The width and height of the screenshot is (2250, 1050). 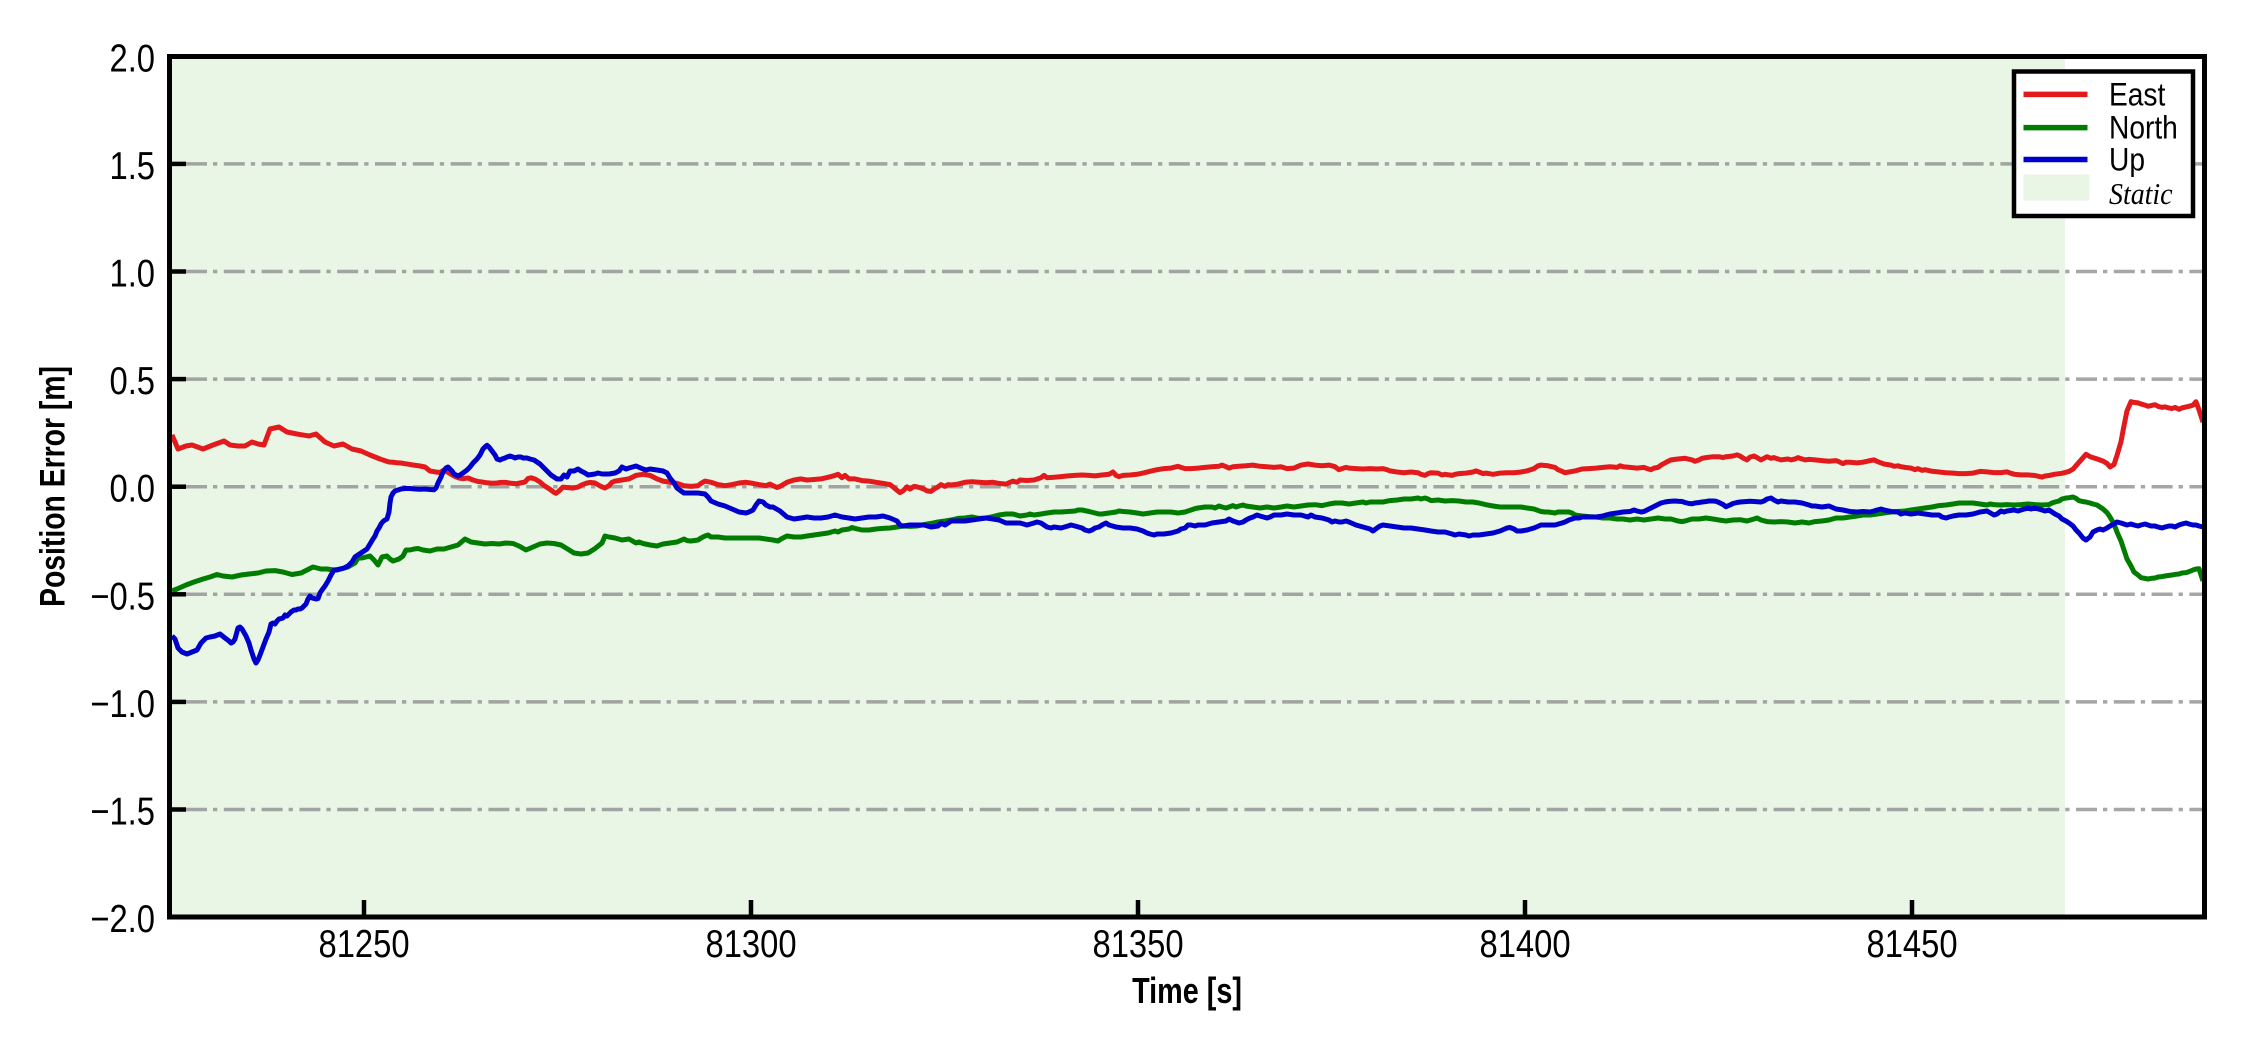 What do you see at coordinates (2137, 95) in the screenshot?
I see `svg-text: East` at bounding box center [2137, 95].